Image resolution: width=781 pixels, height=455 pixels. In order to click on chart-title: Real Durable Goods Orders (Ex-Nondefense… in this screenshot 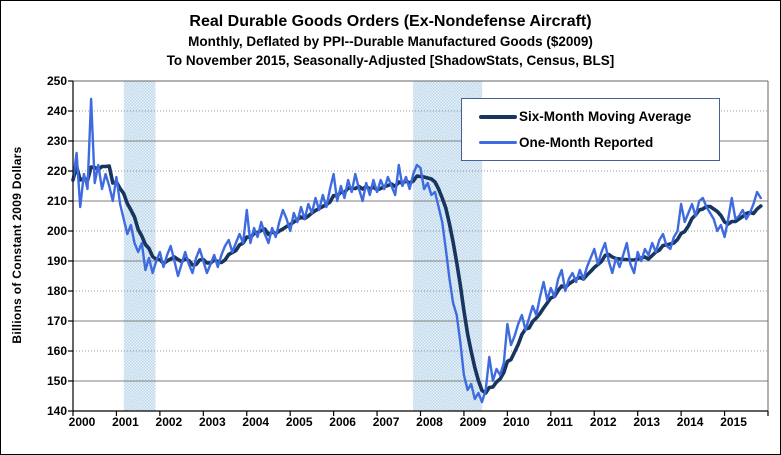, I will do `click(390, 21)`.